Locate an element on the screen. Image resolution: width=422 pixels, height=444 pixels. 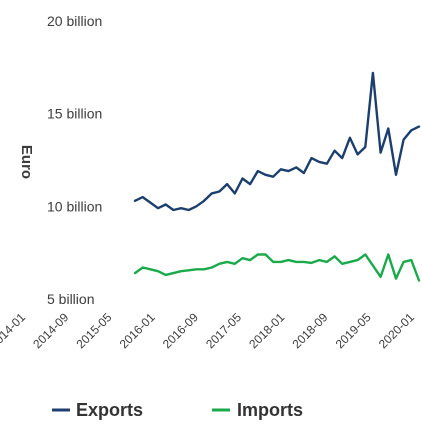
x-tick-label: 2016-01 is located at coordinates (137, 330).